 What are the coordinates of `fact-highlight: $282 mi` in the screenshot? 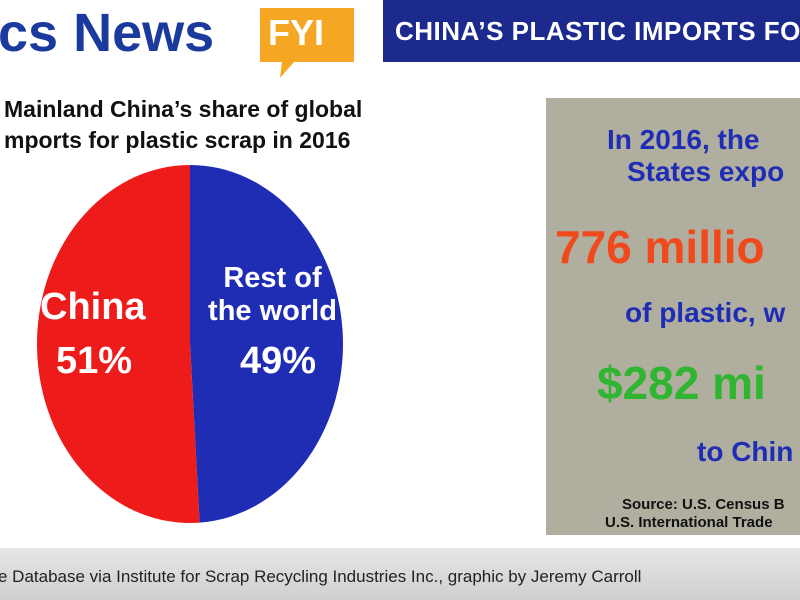 It's located at (681, 383).